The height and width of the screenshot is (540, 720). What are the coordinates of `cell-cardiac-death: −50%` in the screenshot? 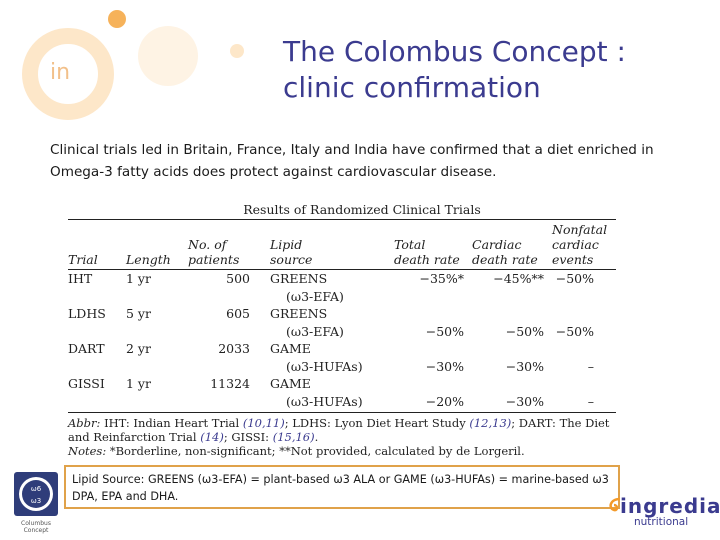 It's located at (524, 331).